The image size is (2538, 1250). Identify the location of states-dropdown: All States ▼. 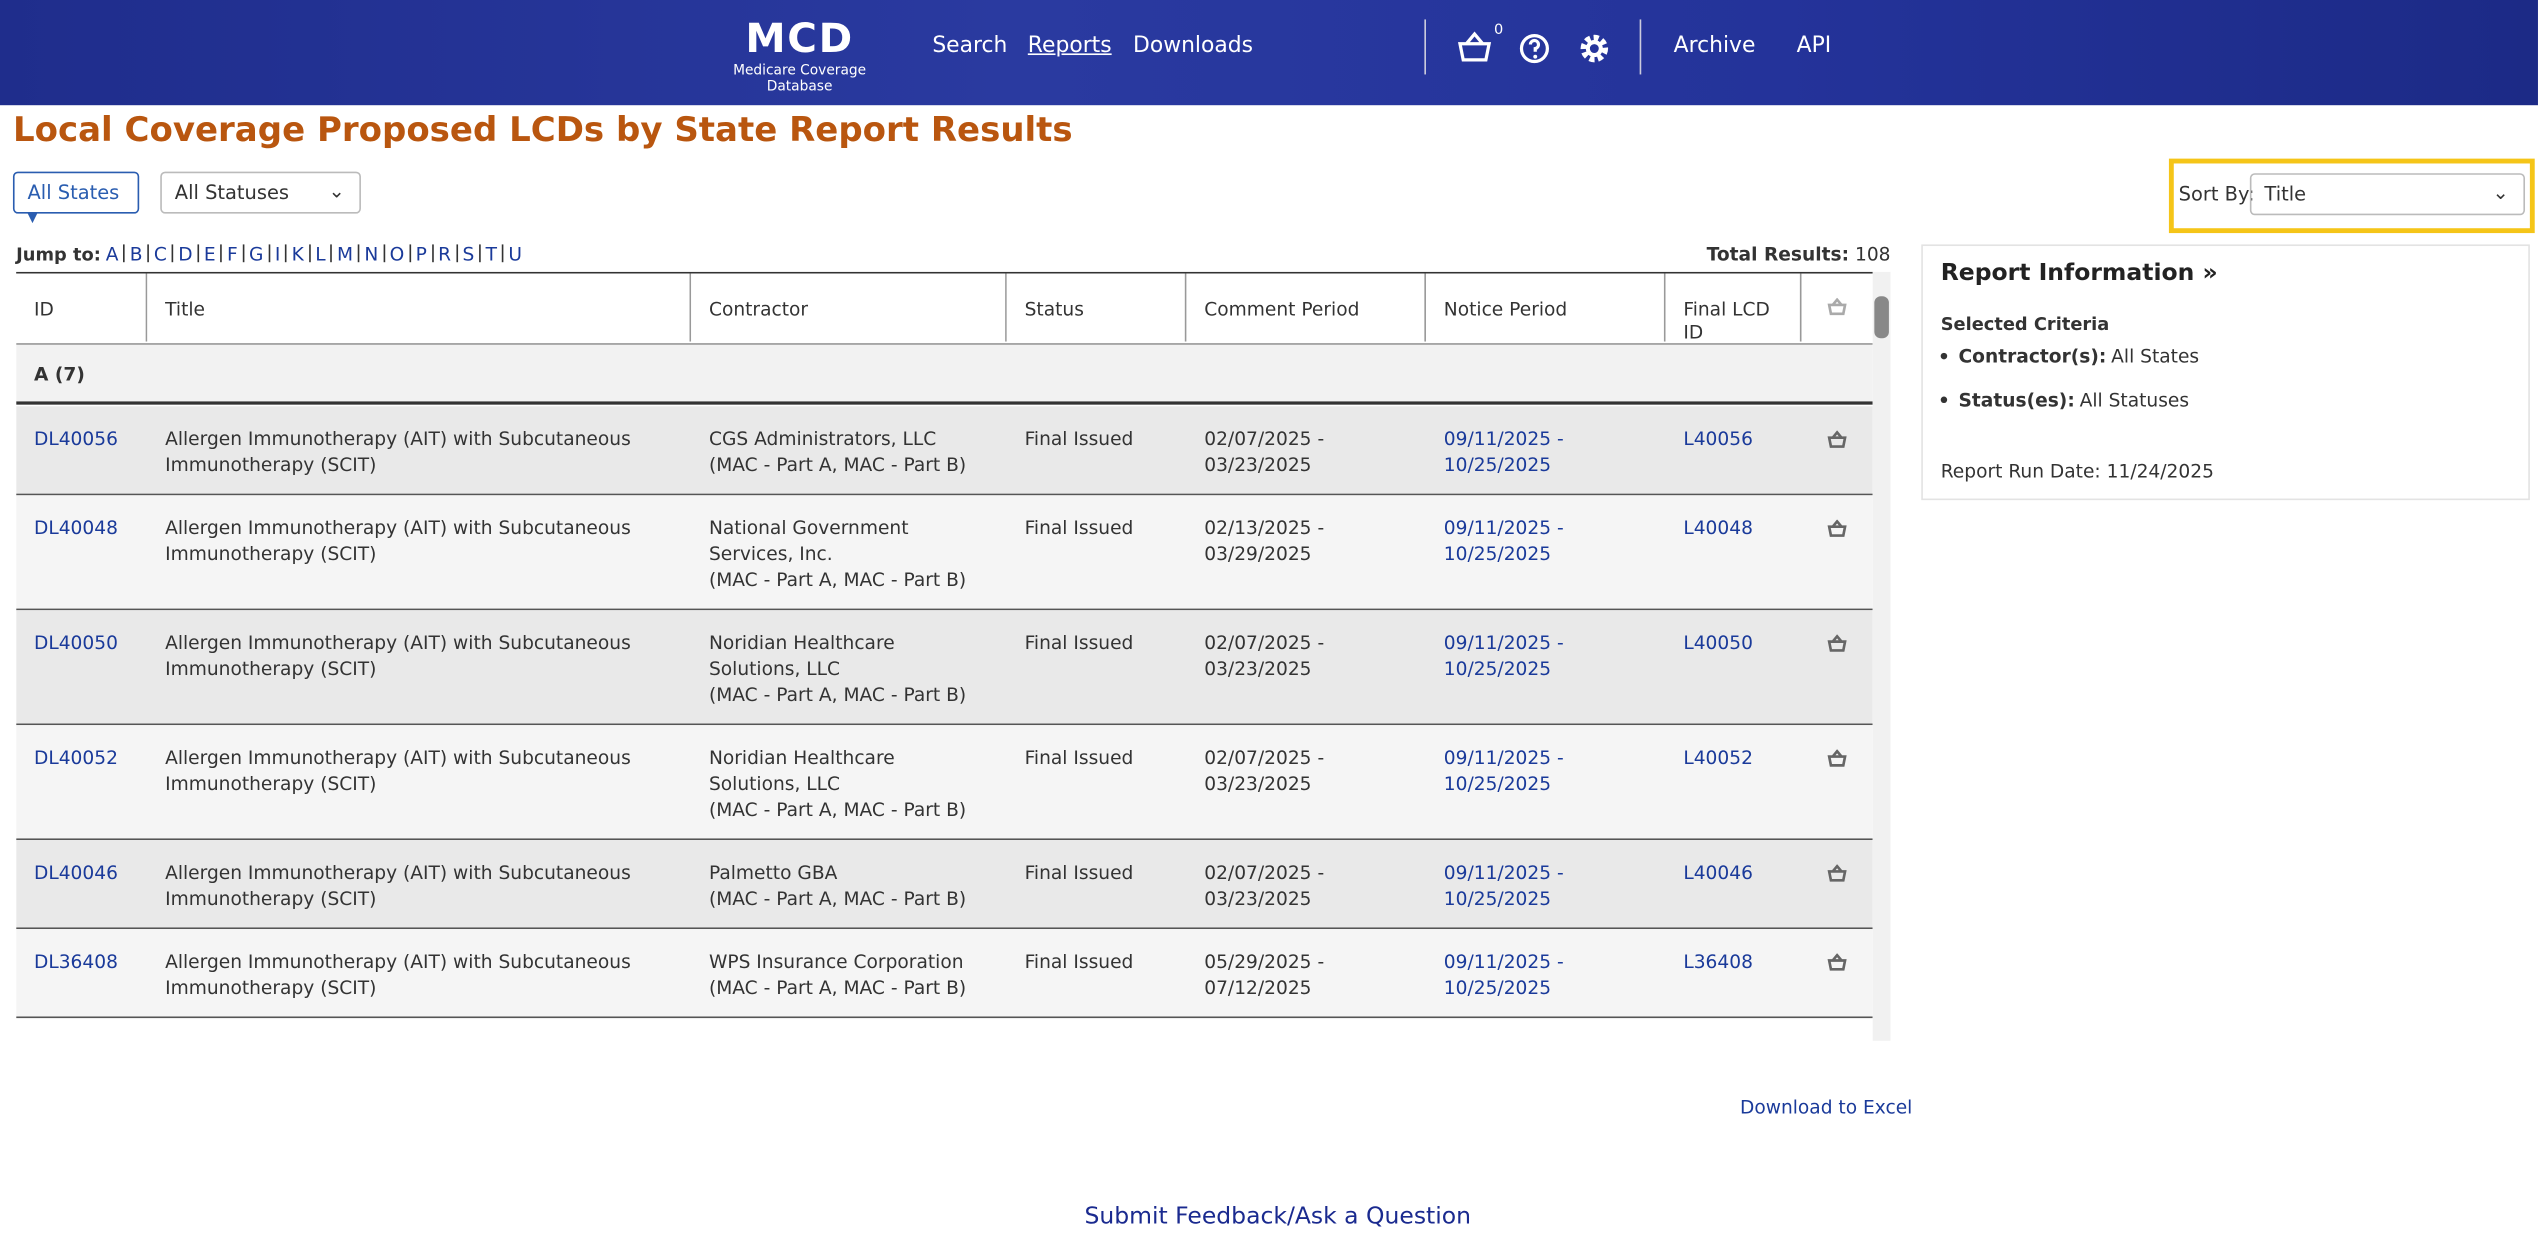
(76, 198).